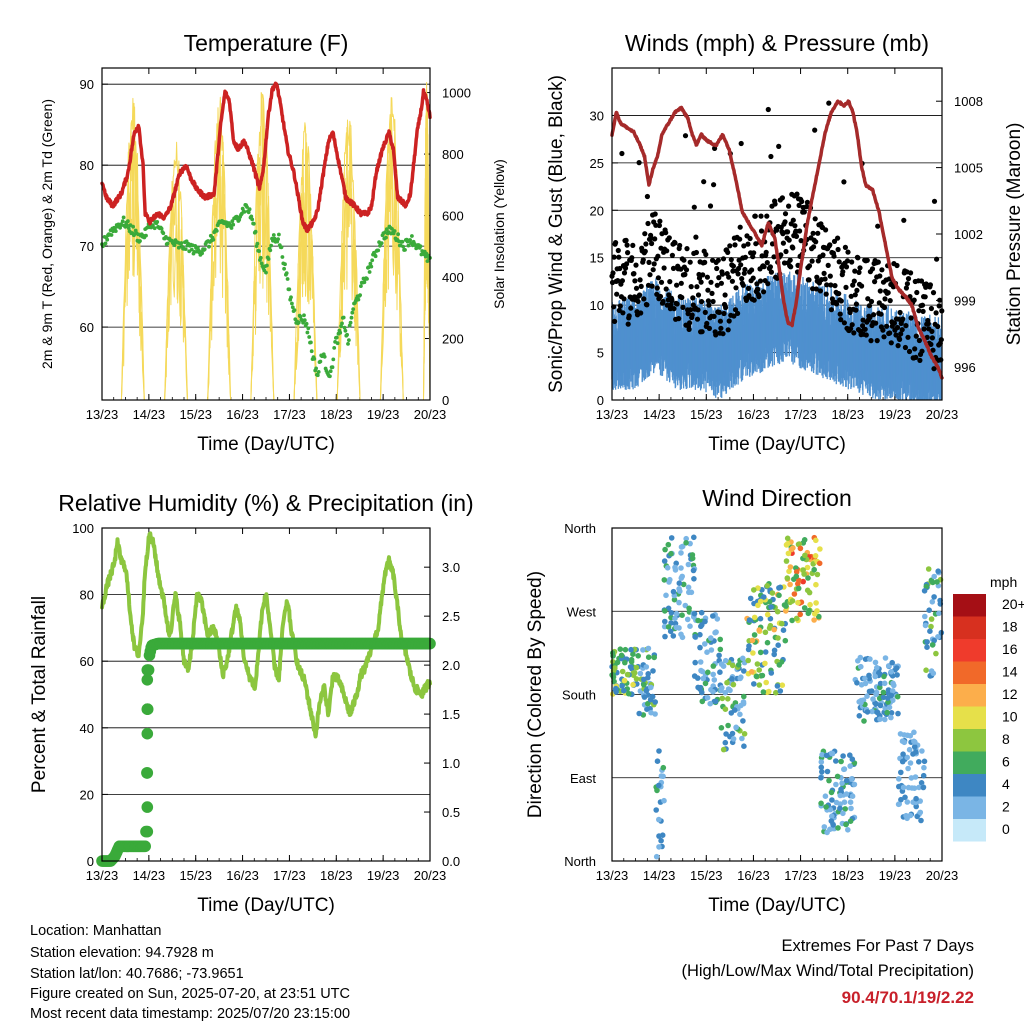 This screenshot has height=1025, width=1024. What do you see at coordinates (1010, 672) in the screenshot?
I see `legend-label: 14` at bounding box center [1010, 672].